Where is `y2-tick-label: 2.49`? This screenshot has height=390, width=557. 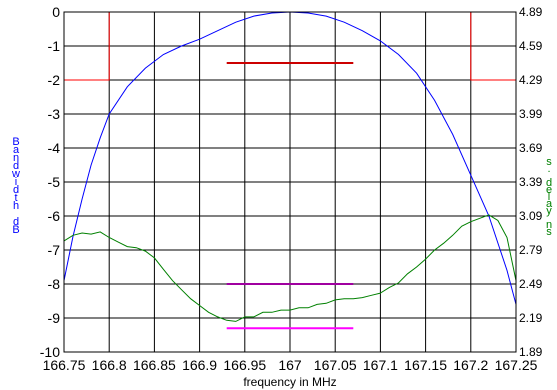
y2-tick-label: 2.49 is located at coordinates (531, 284).